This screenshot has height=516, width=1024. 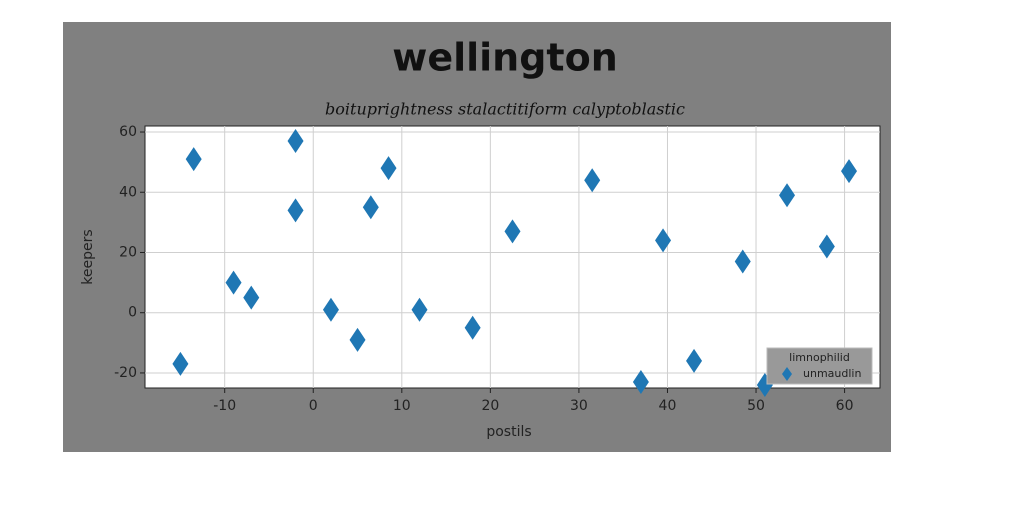 What do you see at coordinates (128, 192) in the screenshot?
I see `y-tick-label: 40` at bounding box center [128, 192].